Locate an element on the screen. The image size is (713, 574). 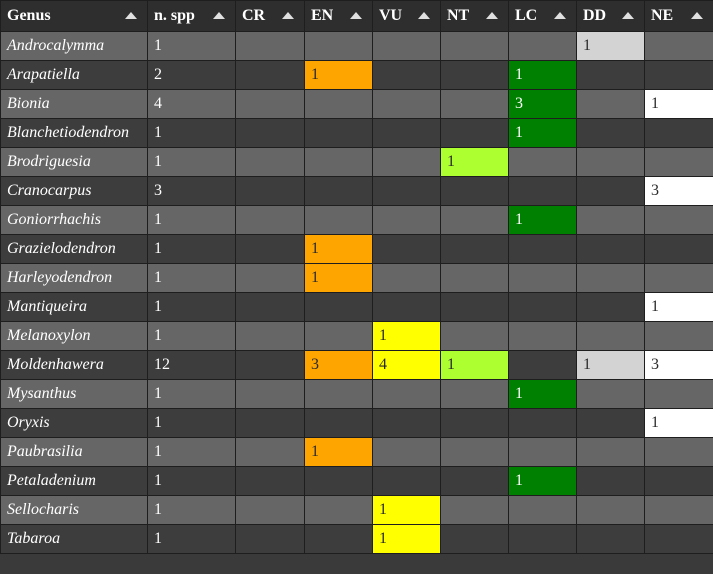
table-row: Mysanthus 1 1 is located at coordinates (356, 394).